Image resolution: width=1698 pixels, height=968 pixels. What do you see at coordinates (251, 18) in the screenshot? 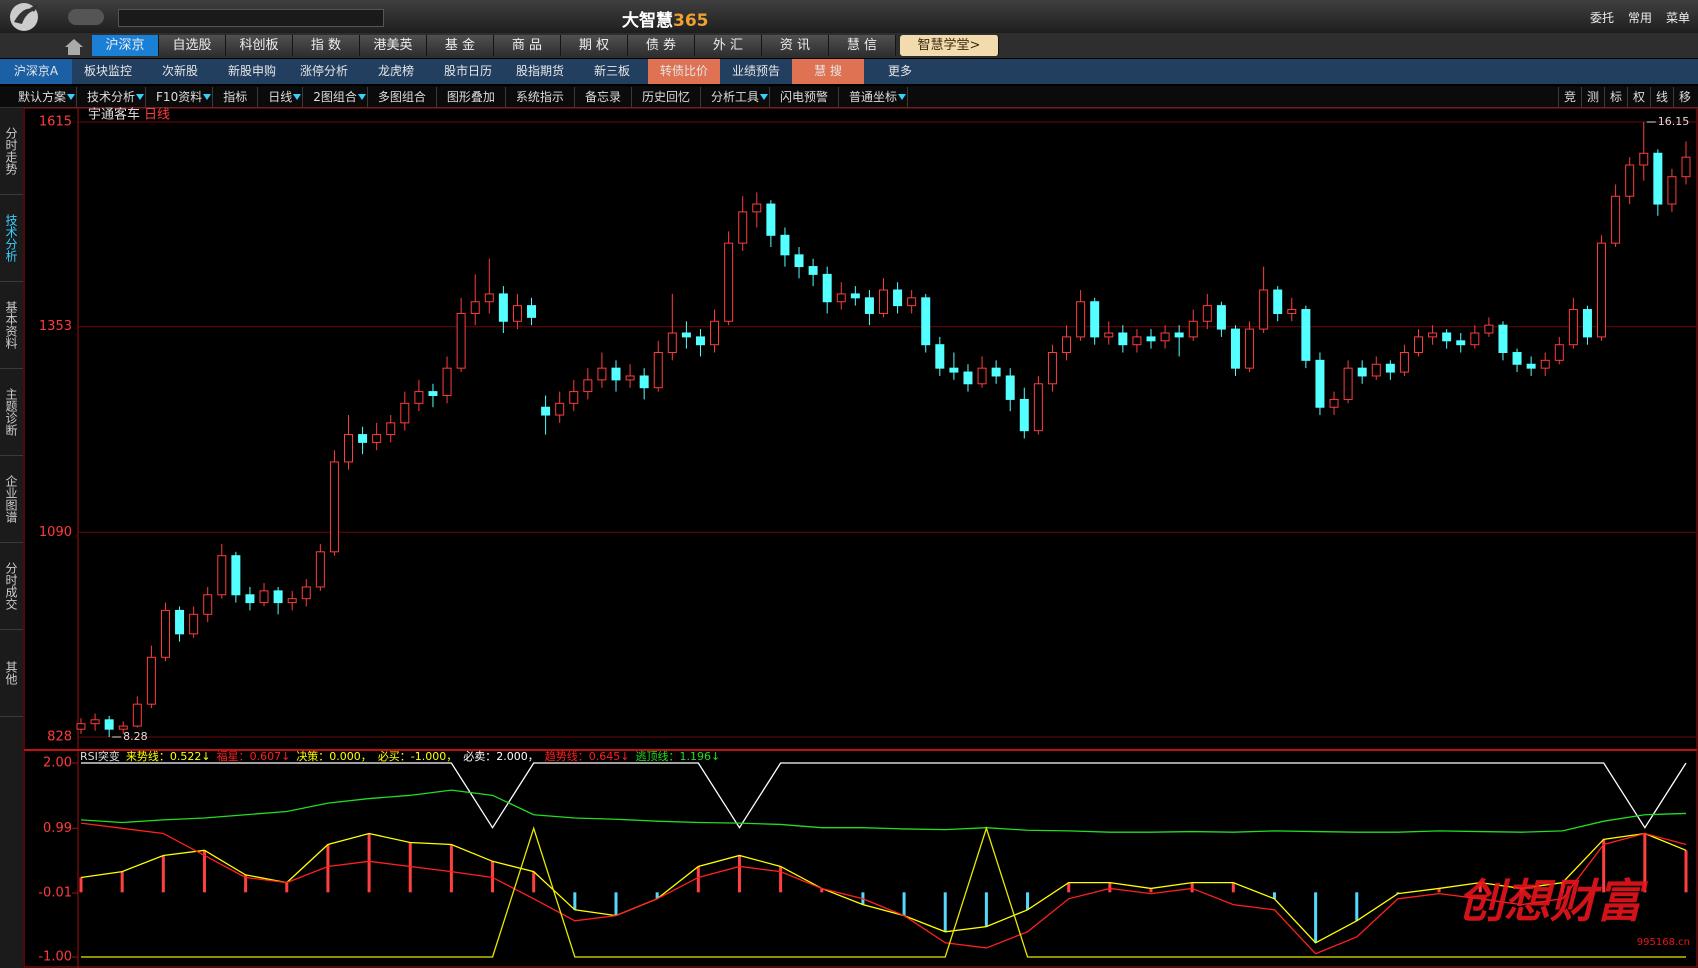
I see `search-box` at bounding box center [251, 18].